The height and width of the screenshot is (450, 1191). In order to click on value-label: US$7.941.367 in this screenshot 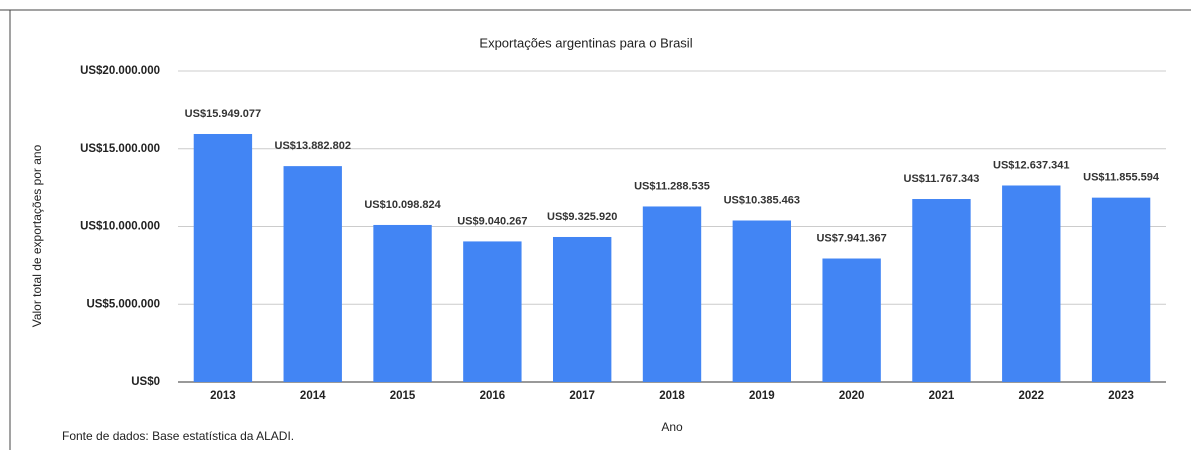, I will do `click(851, 238)`.